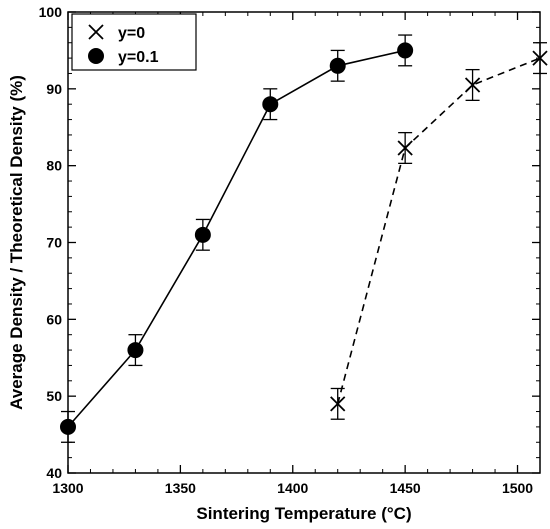  What do you see at coordinates (51, 12) in the screenshot?
I see `y-tick-label-100: 100` at bounding box center [51, 12].